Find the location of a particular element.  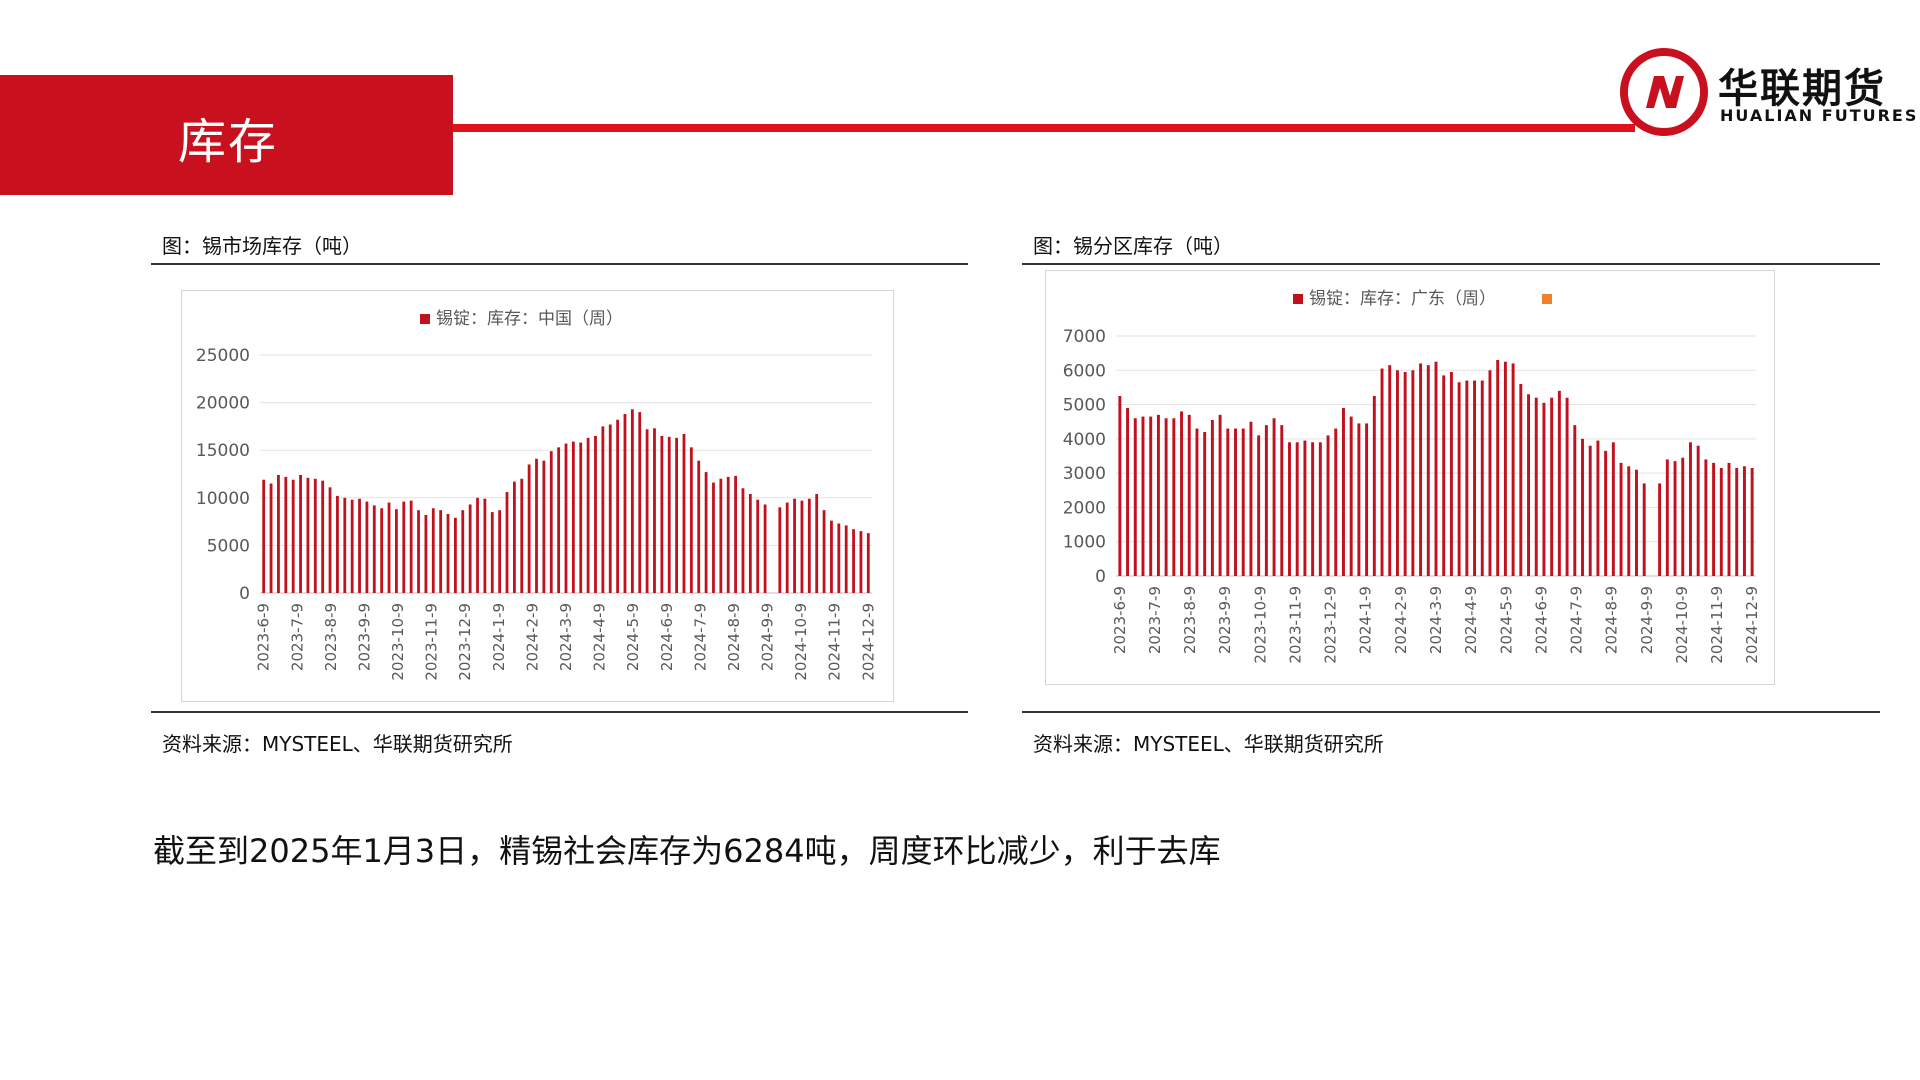

y-tick-label: 0 is located at coordinates (244, 594).